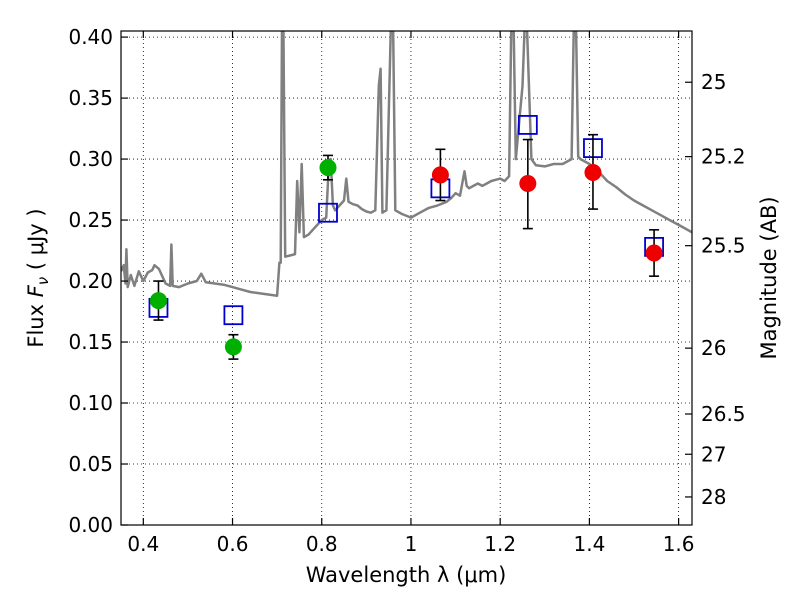  I want to click on y-tick-label: 0.40, so click(90, 37).